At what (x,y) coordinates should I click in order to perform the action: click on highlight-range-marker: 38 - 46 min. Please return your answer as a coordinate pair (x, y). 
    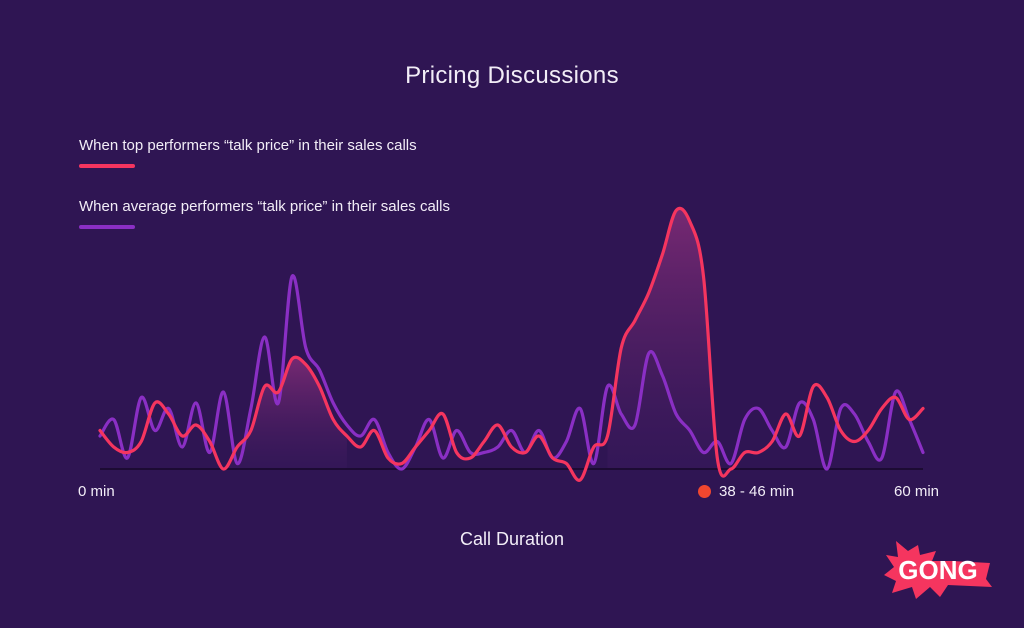
    Looking at the image, I should click on (746, 491).